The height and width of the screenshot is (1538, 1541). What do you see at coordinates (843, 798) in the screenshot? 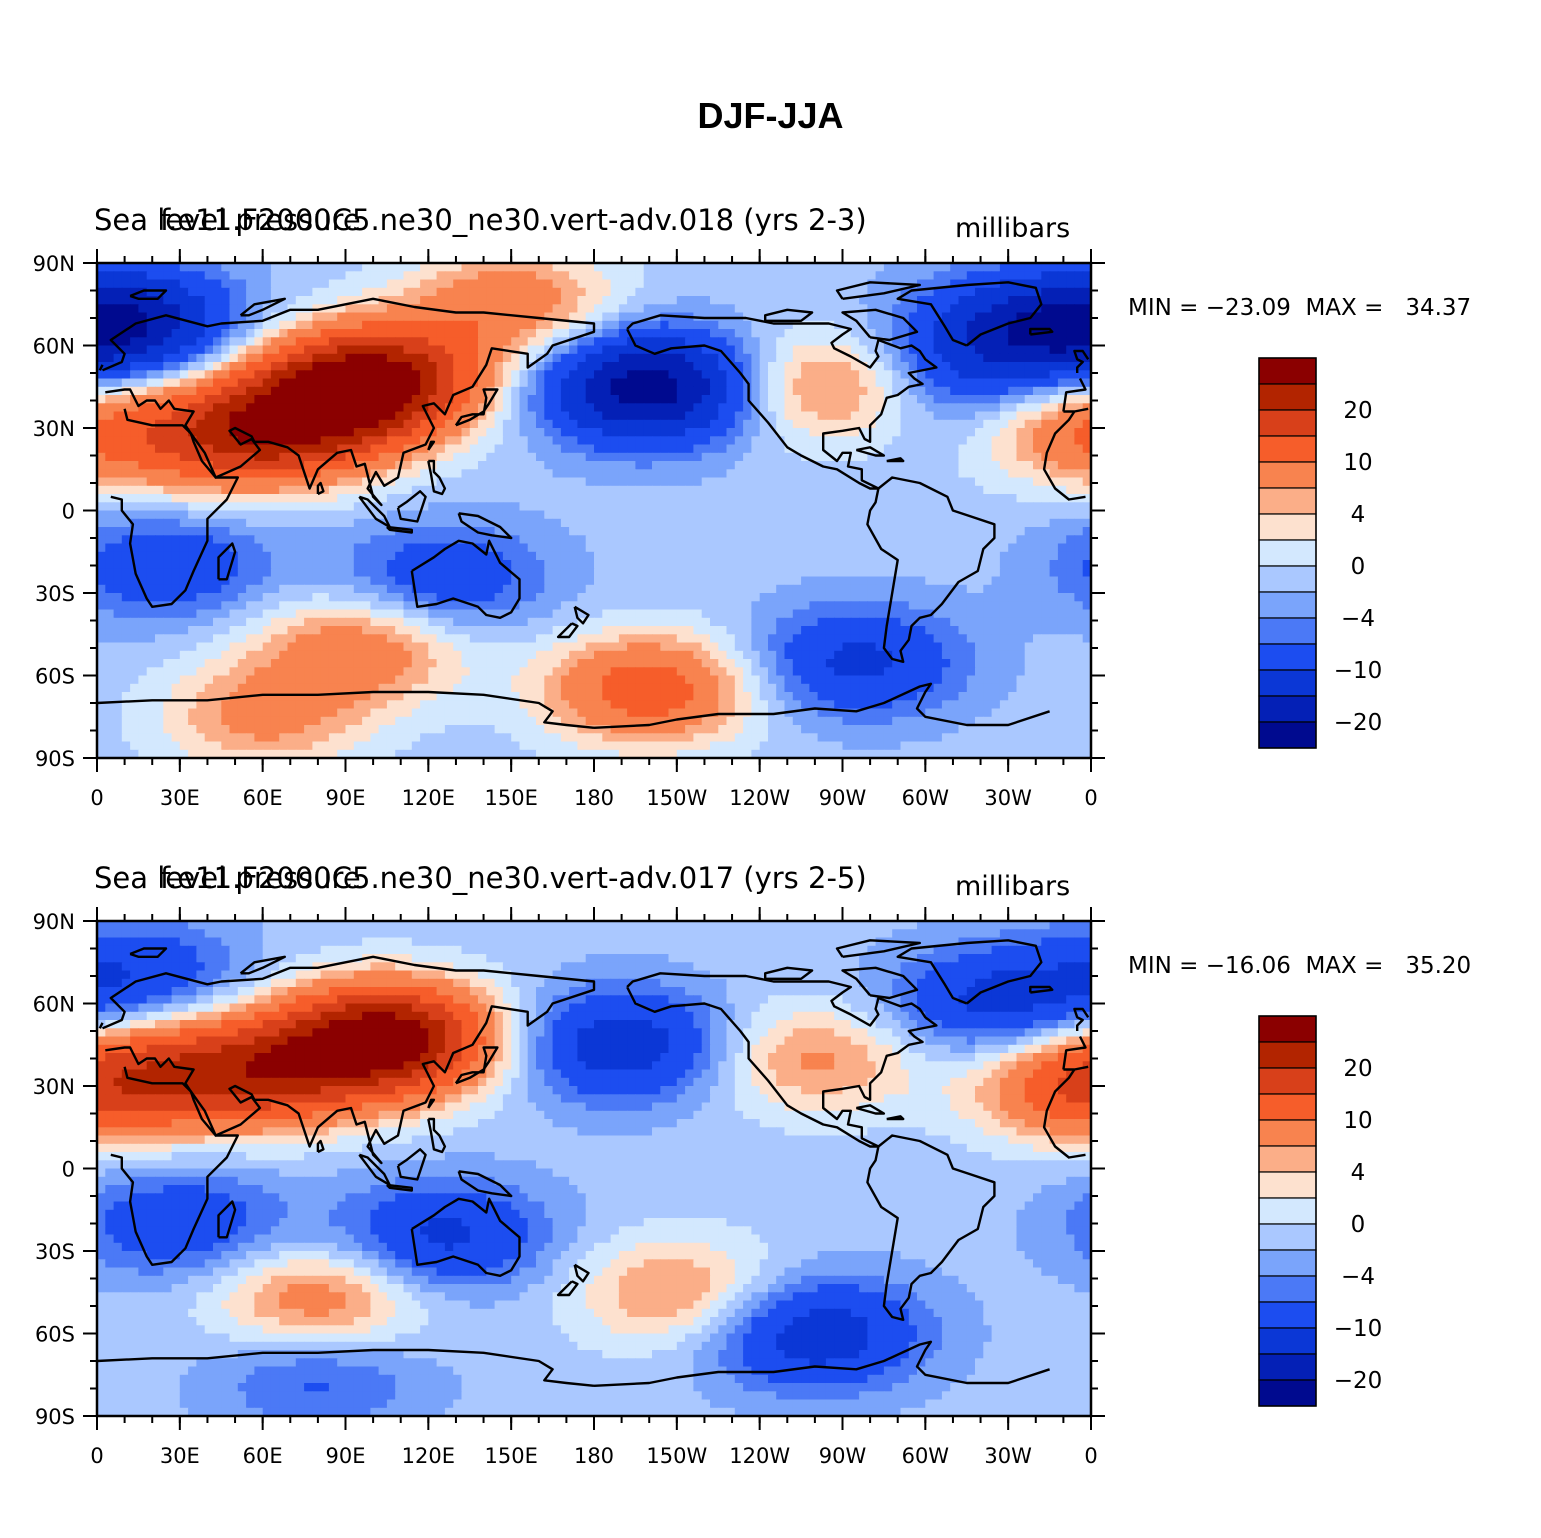
I see `lon-tick-label: 90W` at bounding box center [843, 798].